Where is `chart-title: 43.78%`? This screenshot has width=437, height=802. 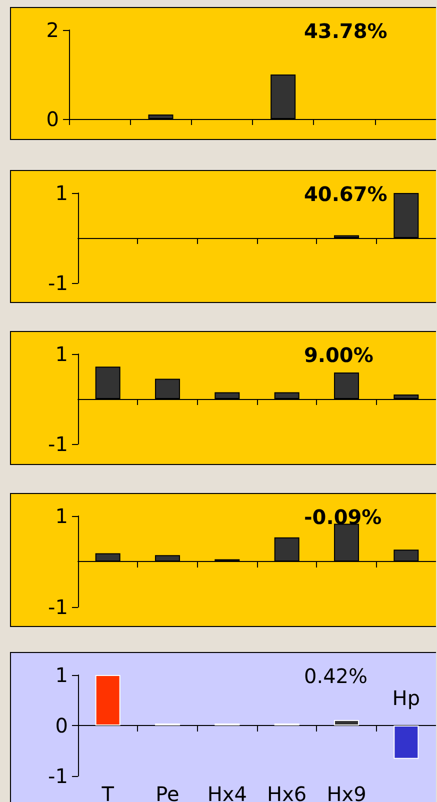
chart-title: 43.78% is located at coordinates (346, 31).